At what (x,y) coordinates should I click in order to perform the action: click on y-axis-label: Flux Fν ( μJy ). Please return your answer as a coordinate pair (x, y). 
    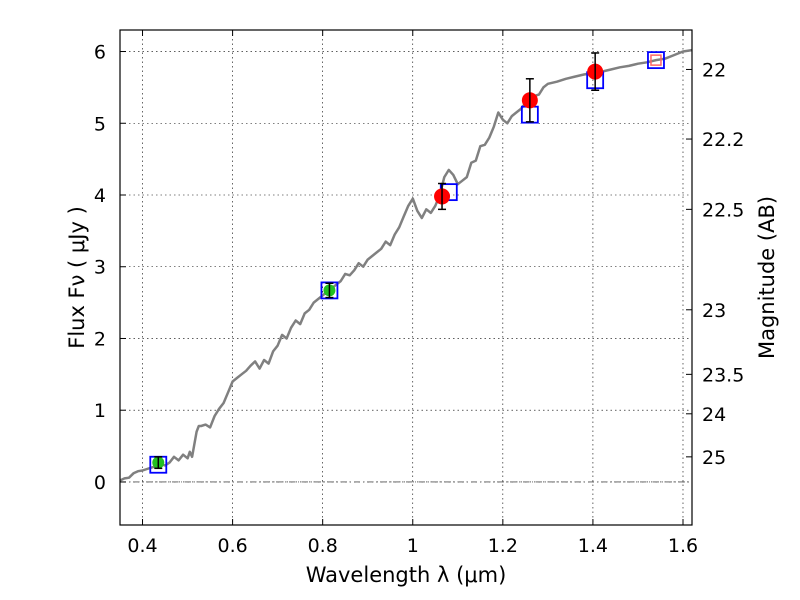
    Looking at the image, I should click on (77, 277).